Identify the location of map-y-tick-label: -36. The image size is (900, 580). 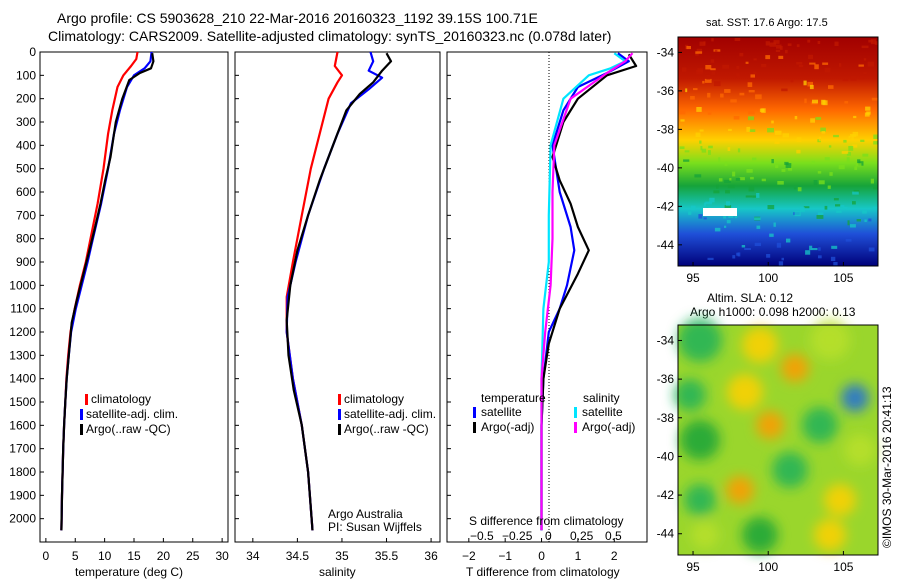
(666, 91).